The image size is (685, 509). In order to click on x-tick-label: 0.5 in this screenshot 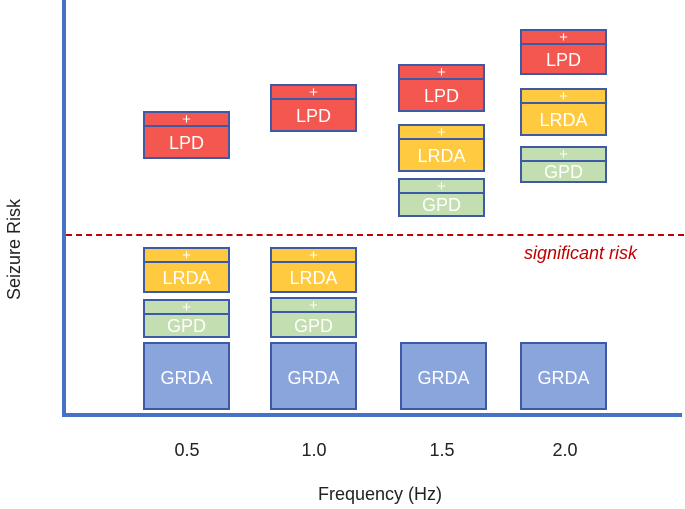, I will do `click(187, 450)`.